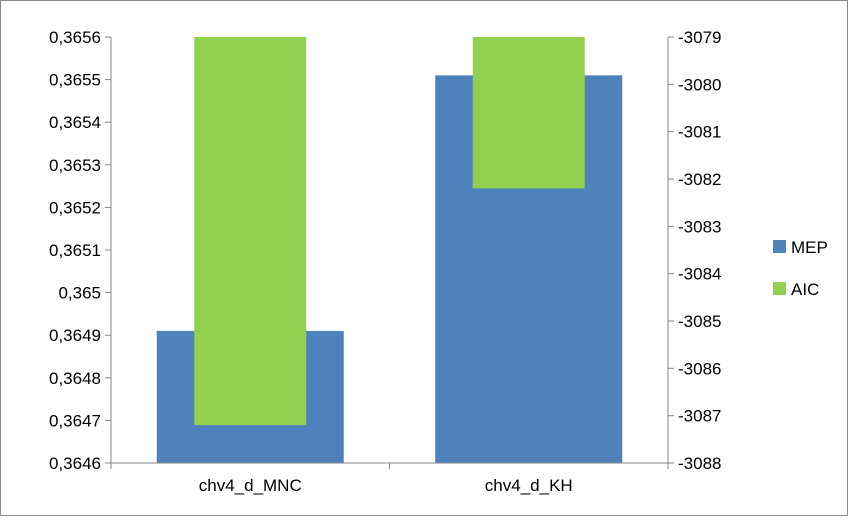 This screenshot has width=848, height=520. Describe the element at coordinates (75, 122) in the screenshot. I see `left-tick-label: 0,3654` at that location.